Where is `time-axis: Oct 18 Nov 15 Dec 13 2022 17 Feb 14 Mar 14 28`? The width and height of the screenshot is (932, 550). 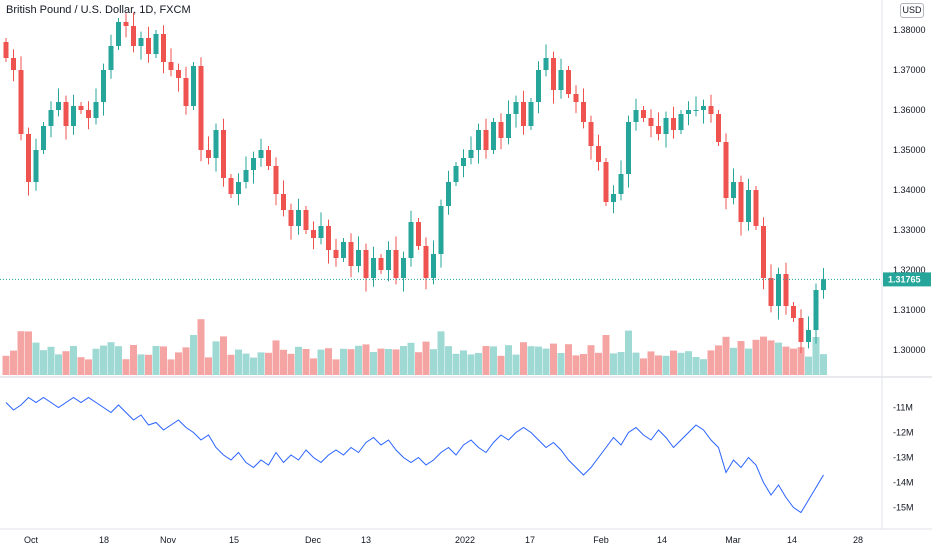 time-axis: Oct 18 Nov 15 Dec 13 2022 17 Feb 14 Mar 14 28 is located at coordinates (443, 540).